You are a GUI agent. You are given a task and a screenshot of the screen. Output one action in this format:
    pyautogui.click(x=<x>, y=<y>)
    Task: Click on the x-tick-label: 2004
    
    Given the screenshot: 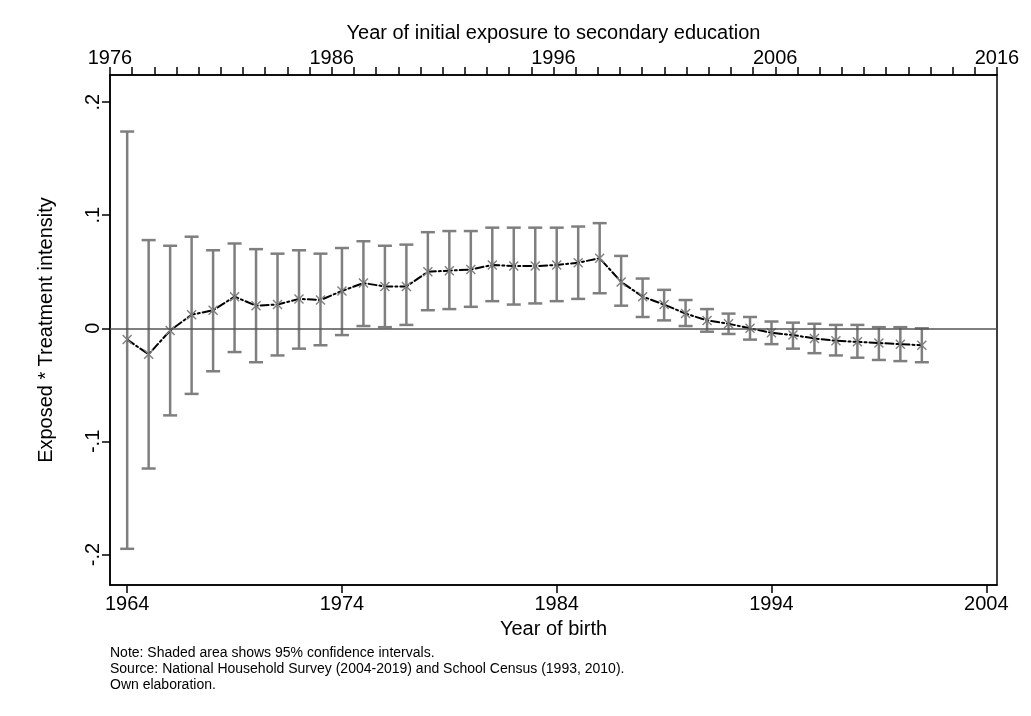 What is the action you would take?
    pyautogui.click(x=986, y=603)
    